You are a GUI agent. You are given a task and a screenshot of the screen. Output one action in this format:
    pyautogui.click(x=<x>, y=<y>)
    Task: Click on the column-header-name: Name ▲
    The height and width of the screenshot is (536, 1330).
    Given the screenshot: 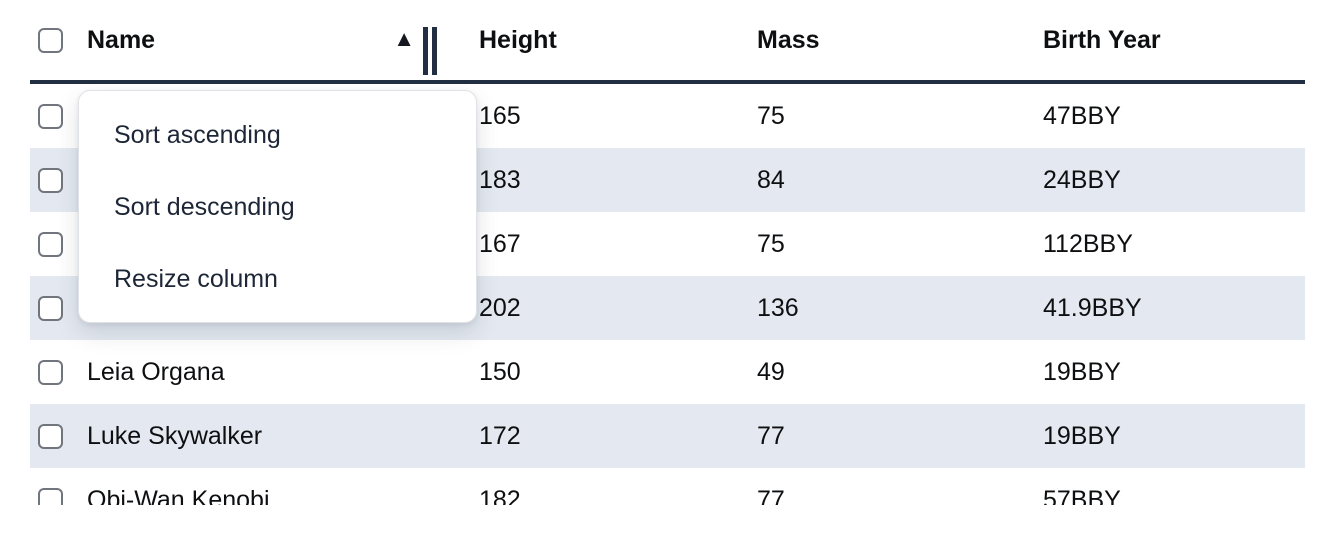 What is the action you would take?
    pyautogui.click(x=265, y=40)
    